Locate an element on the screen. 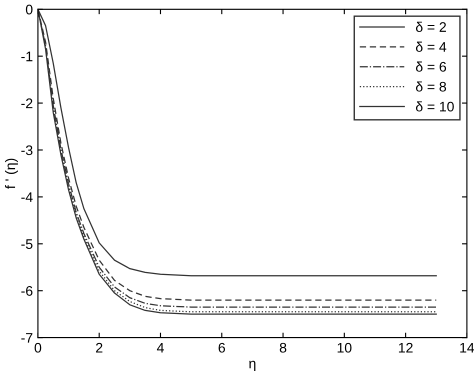  y-tick-label: -1 is located at coordinates (26, 57).